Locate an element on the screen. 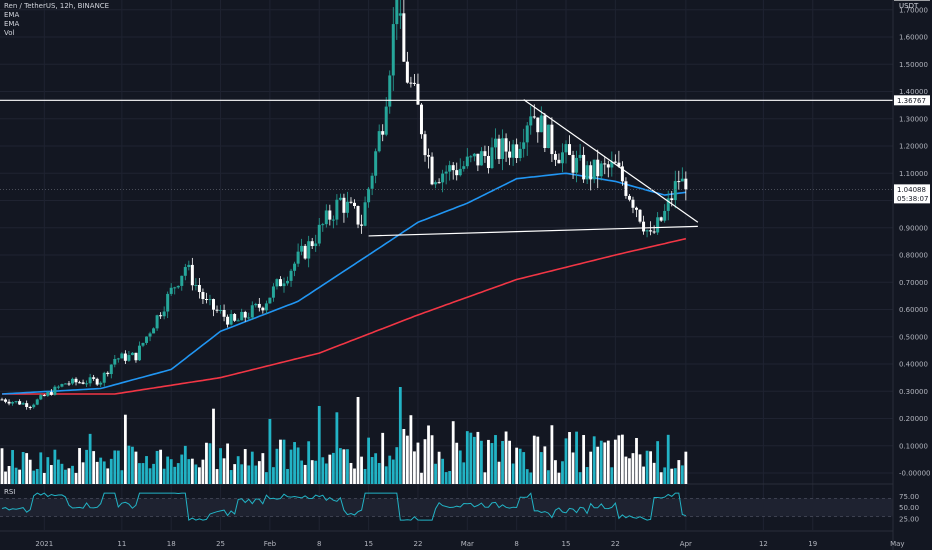 The image size is (932, 550). time-tick-label: May is located at coordinates (897, 544).